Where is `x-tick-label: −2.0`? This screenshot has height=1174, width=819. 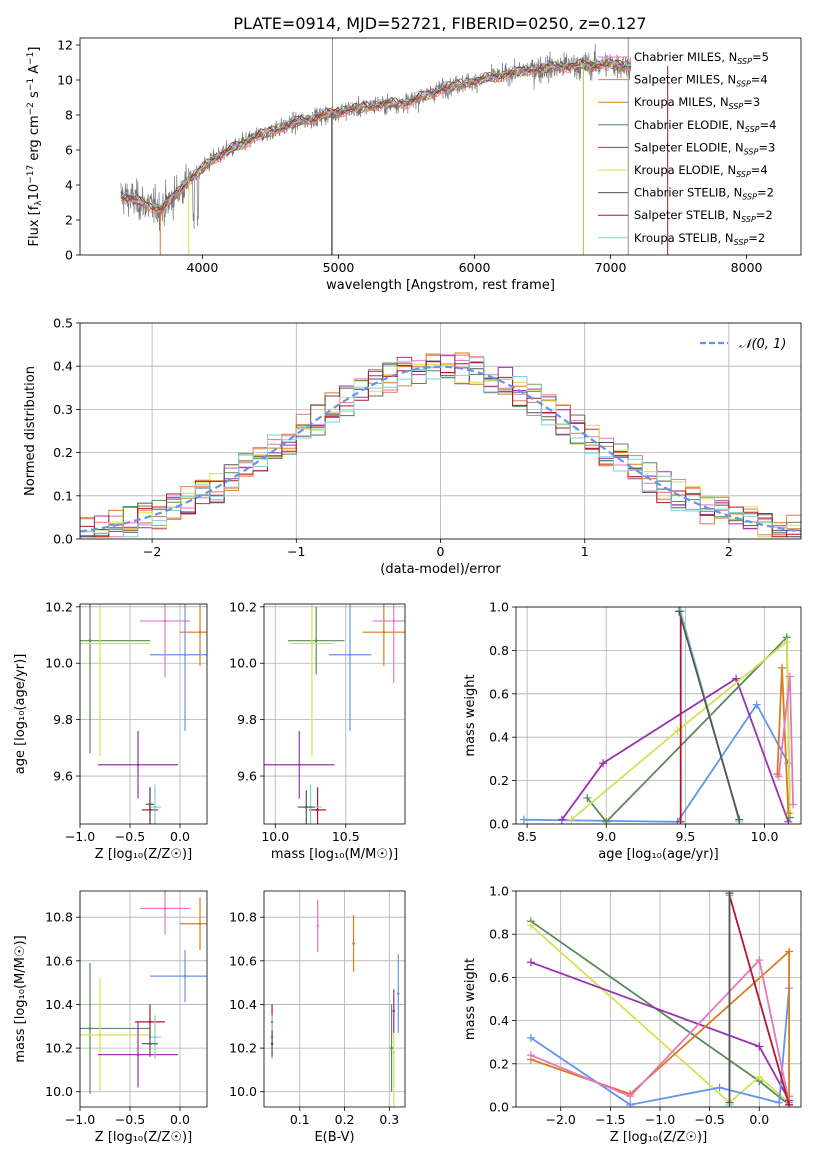 x-tick-label: −2.0 is located at coordinates (561, 1119).